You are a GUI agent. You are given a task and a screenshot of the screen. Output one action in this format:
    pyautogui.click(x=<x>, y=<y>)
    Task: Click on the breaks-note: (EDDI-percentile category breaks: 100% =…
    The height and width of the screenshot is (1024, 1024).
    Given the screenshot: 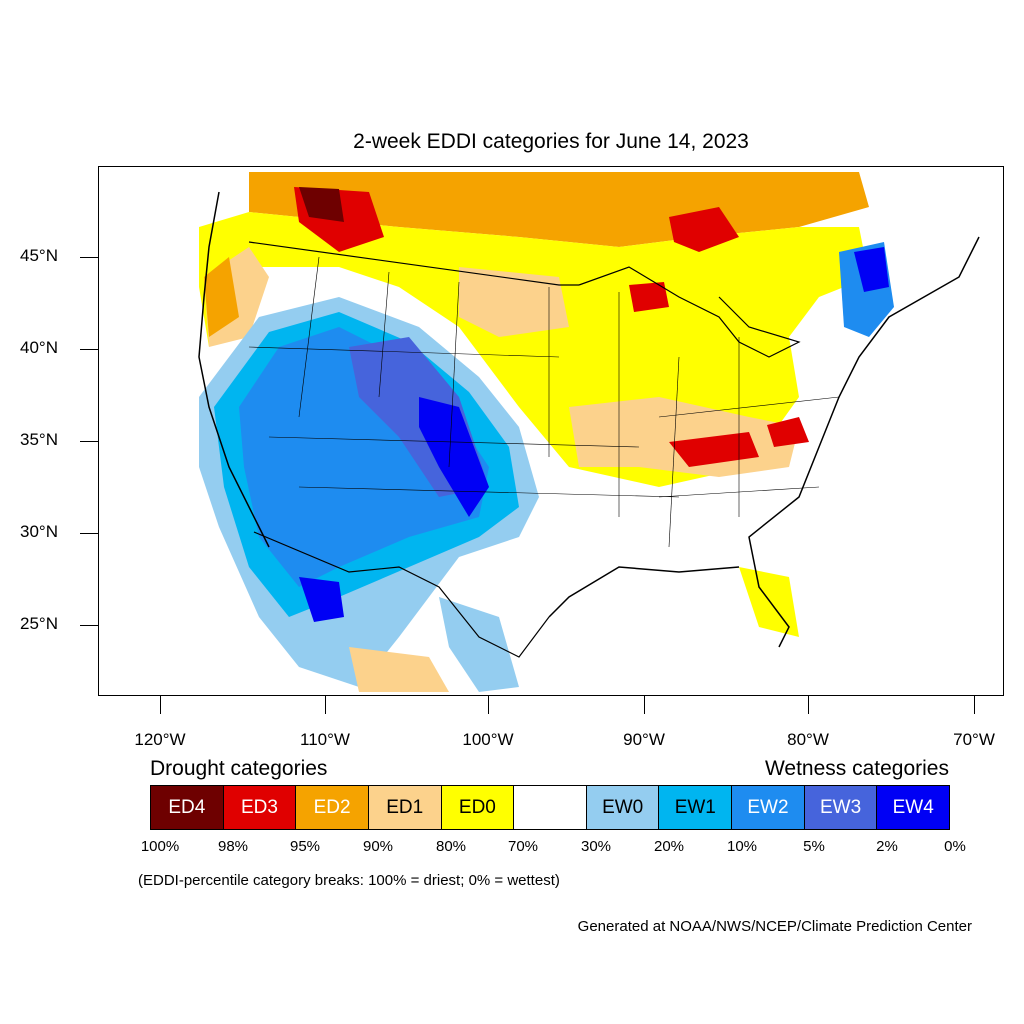 What is the action you would take?
    pyautogui.click(x=349, y=880)
    